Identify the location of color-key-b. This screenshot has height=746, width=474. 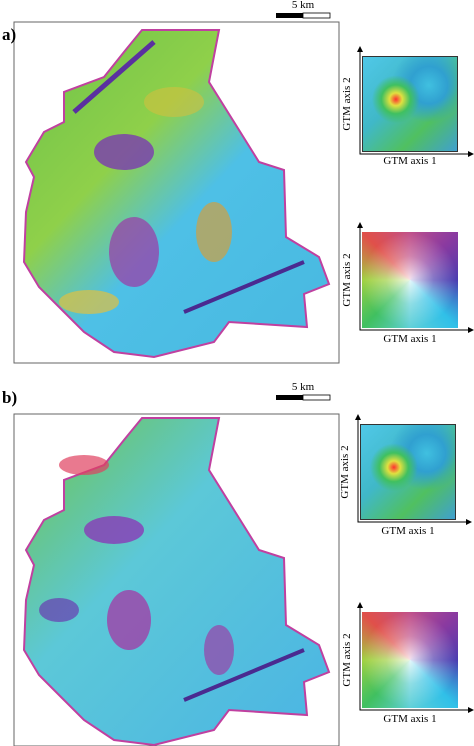
(410, 660).